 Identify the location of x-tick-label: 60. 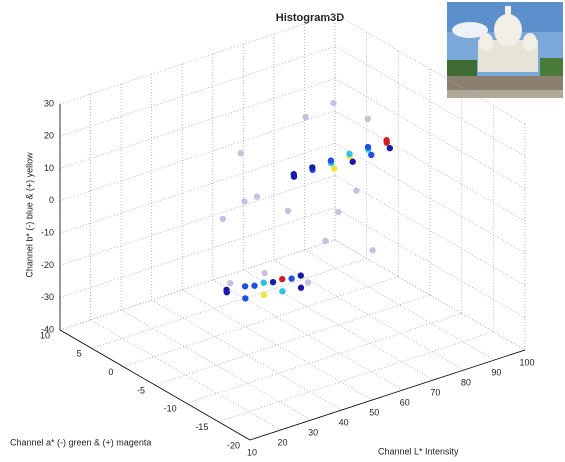
(405, 402).